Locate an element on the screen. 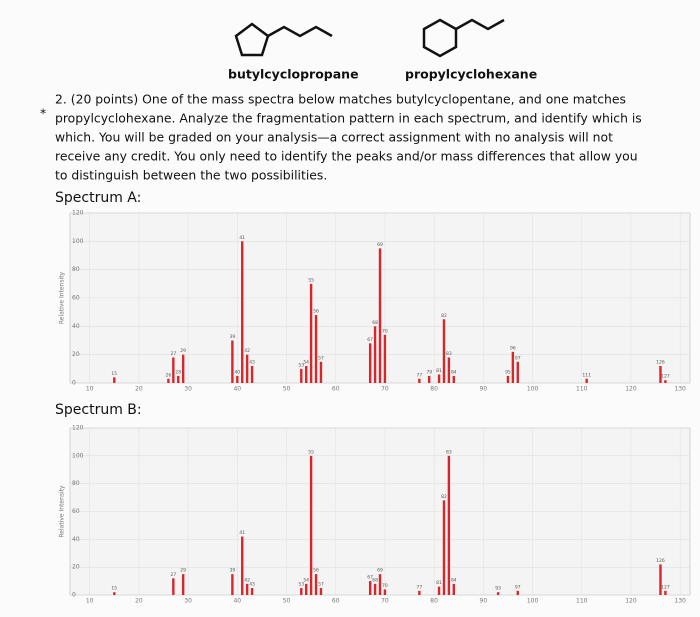 Image resolution: width=700 pixels, height=617 pixels. peak-label: 111 is located at coordinates (586, 375).